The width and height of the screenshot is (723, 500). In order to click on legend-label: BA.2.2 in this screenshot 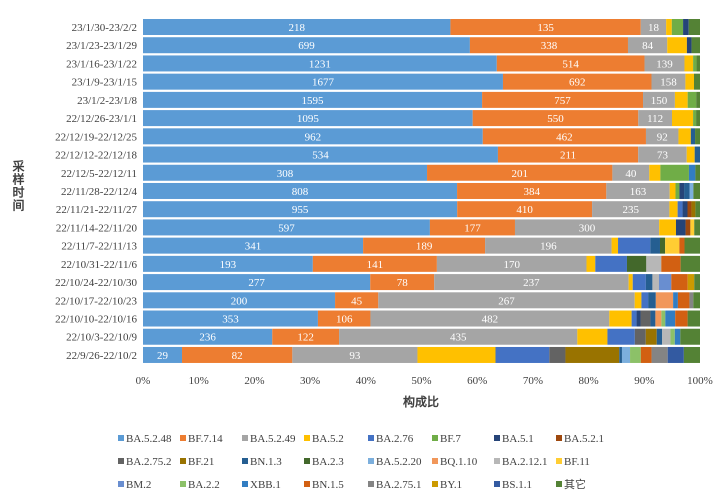, I will do `click(204, 485)`.